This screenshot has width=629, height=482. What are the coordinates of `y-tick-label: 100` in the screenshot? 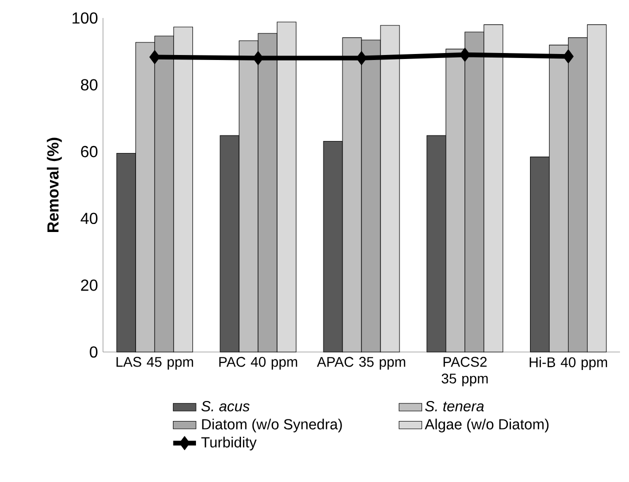 It's located at (85, 18).